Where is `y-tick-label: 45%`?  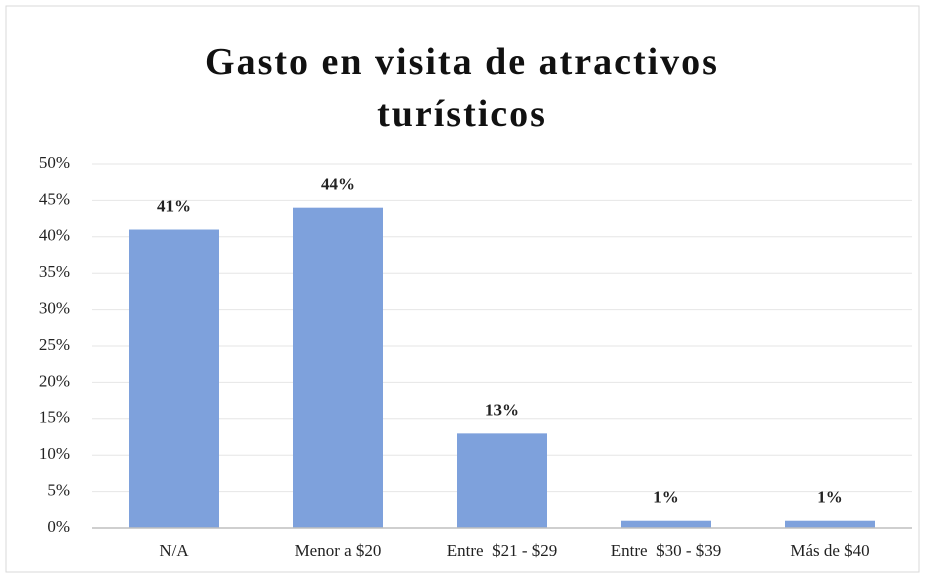 y-tick-label: 45% is located at coordinates (54, 198).